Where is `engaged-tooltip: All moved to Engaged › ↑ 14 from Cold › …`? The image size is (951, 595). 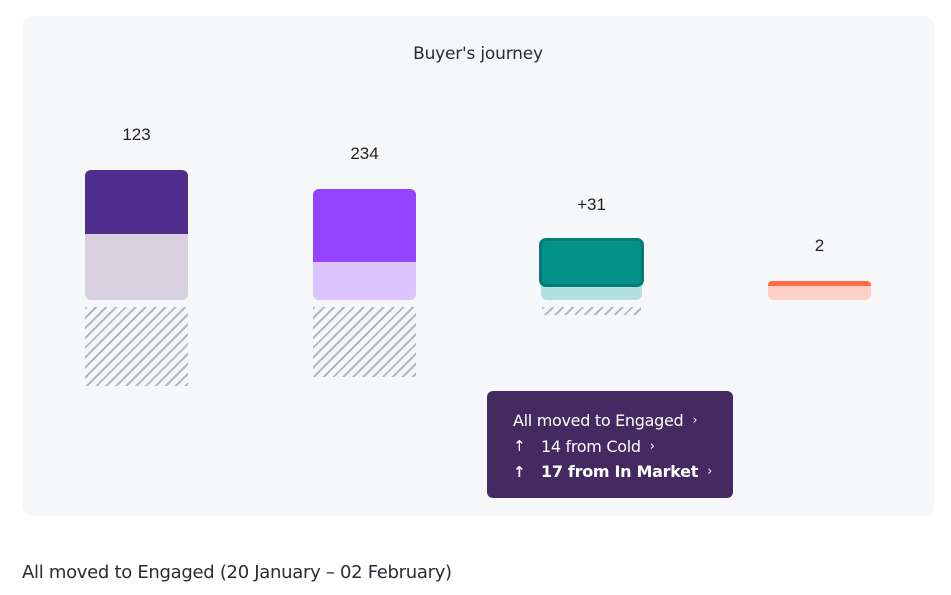 engaged-tooltip: All moved to Engaged › ↑ 14 from Cold › … is located at coordinates (610, 444).